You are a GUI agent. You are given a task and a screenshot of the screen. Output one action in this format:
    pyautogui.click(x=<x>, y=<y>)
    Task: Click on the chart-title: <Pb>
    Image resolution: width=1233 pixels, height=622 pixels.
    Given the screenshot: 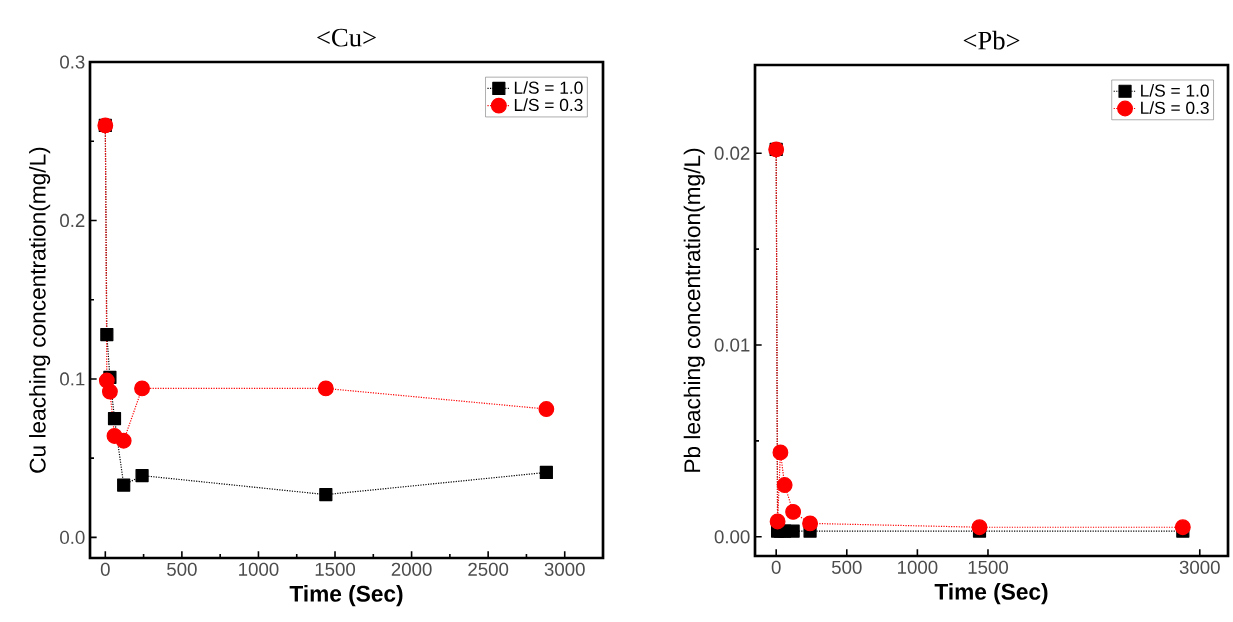 What is the action you would take?
    pyautogui.click(x=991, y=40)
    